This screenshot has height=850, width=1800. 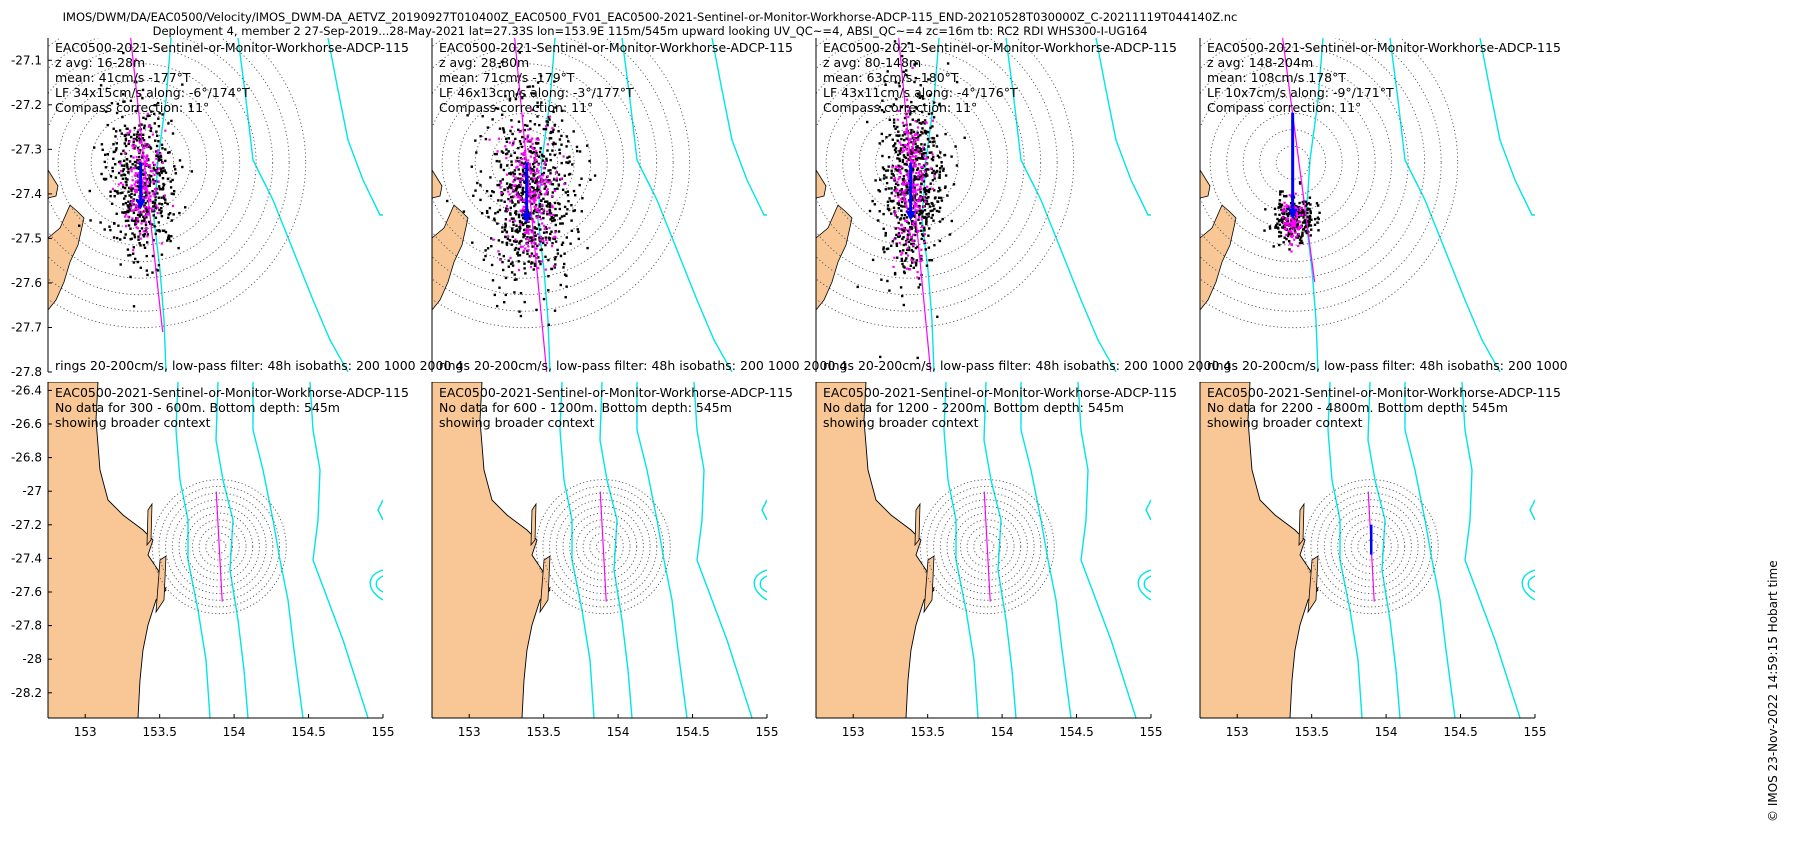 What do you see at coordinates (26, 283) in the screenshot?
I see `y-tick-label: -27.6` at bounding box center [26, 283].